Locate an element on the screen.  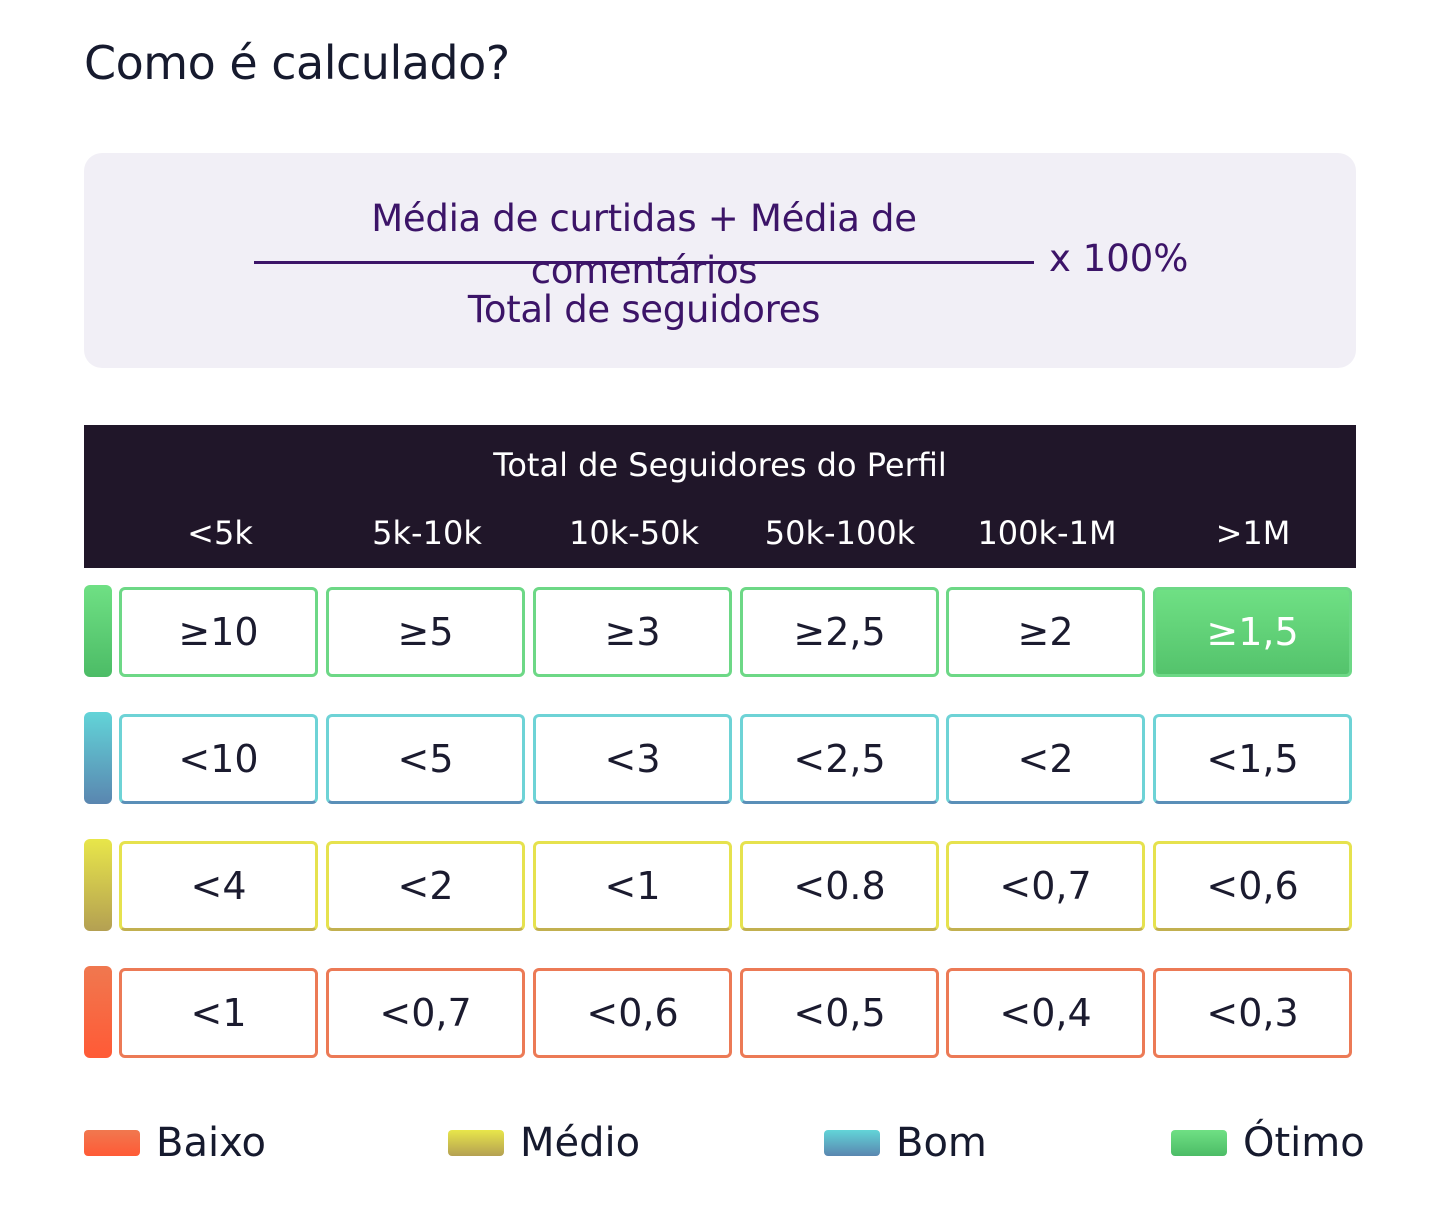
legend-item-medio: Médio is located at coordinates (544, 1143).